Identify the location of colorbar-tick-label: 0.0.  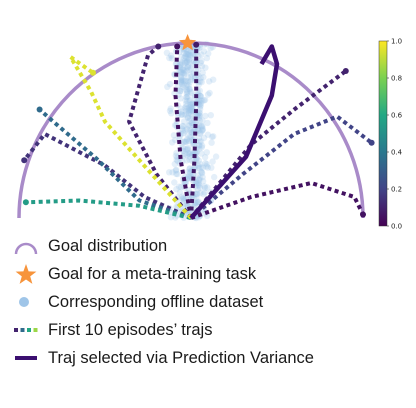
(396, 227).